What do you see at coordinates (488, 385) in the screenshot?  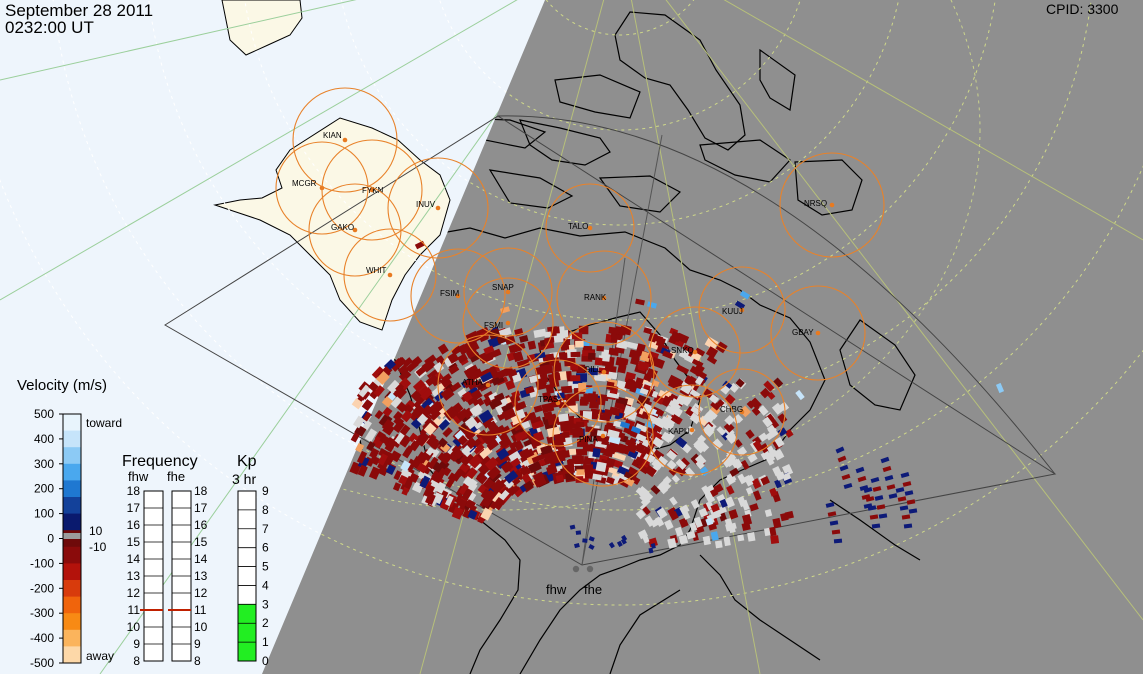 I see `station-atha: ATHA` at bounding box center [488, 385].